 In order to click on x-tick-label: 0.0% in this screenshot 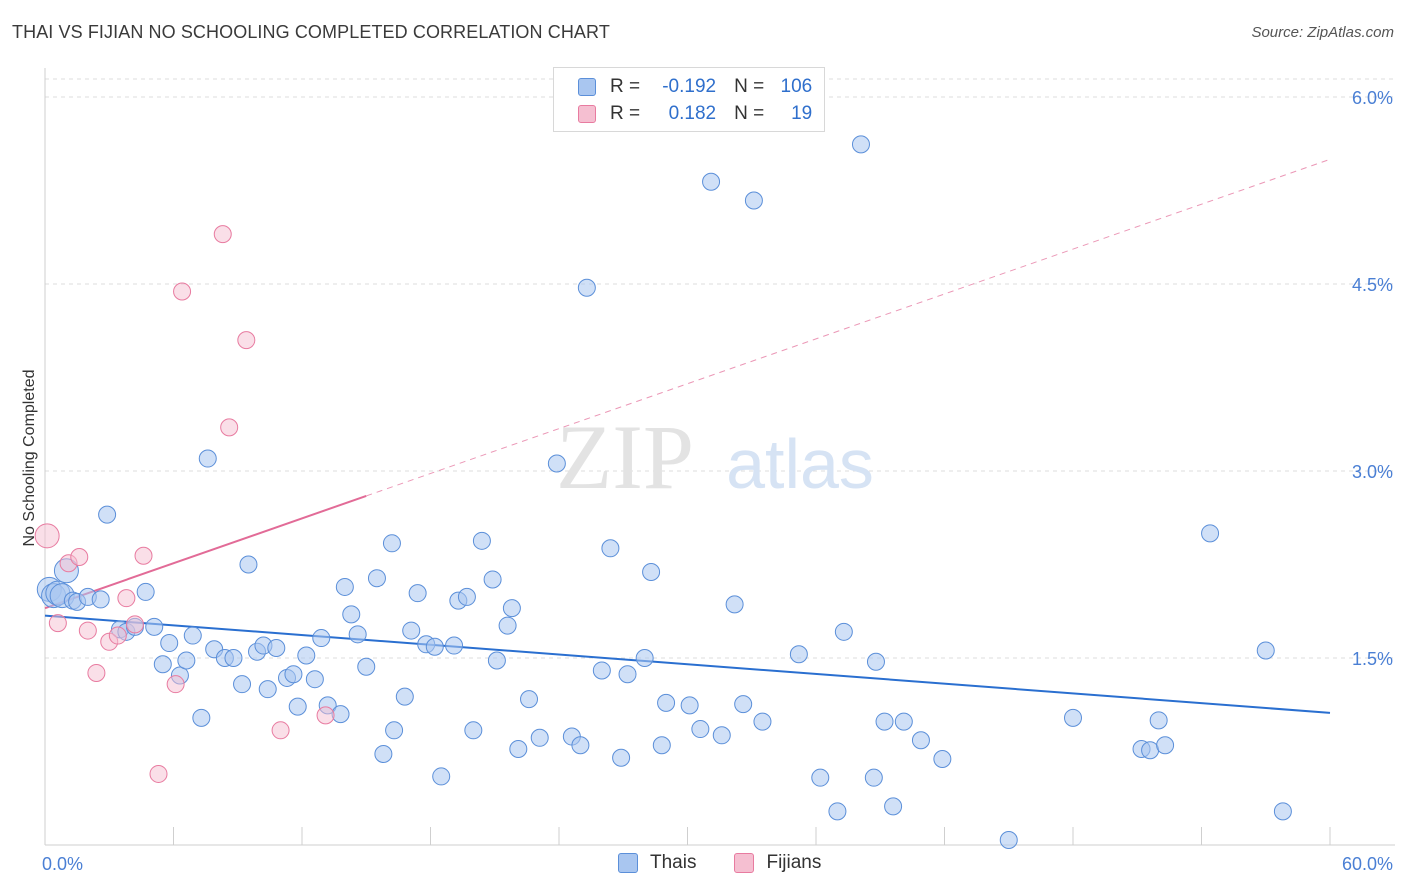, I will do `click(62, 864)`.